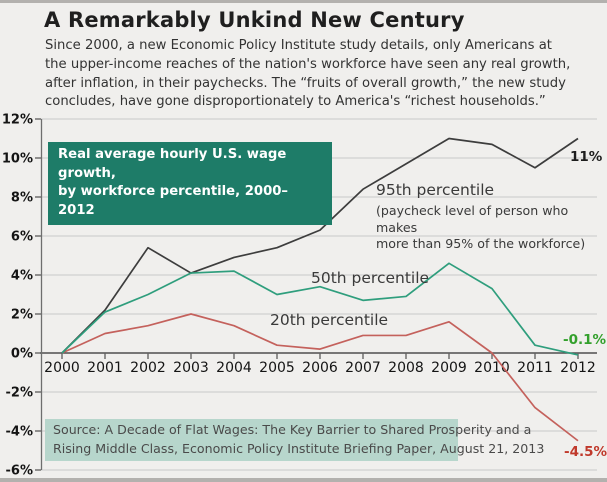 This screenshot has height=482, width=607. I want to click on page-title: A Remarkably Unkind New Century, so click(254, 20).